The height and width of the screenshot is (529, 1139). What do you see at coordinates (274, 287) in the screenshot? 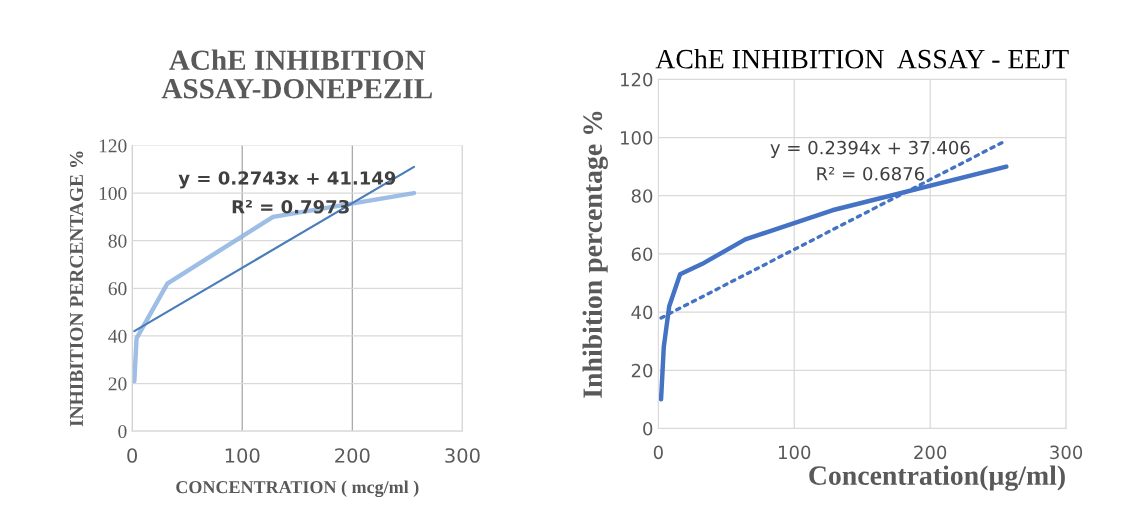
I see `line-series` at bounding box center [274, 287].